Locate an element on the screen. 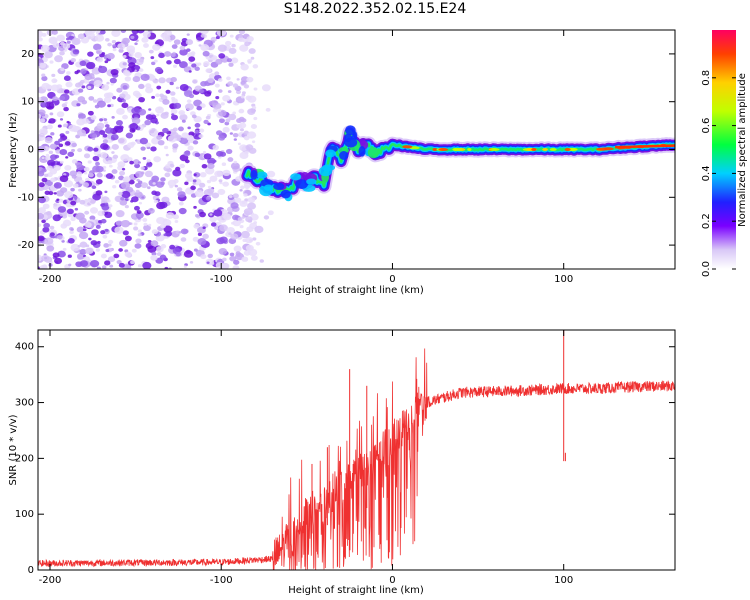  snr-y-tick-label: 0 is located at coordinates (31, 570).